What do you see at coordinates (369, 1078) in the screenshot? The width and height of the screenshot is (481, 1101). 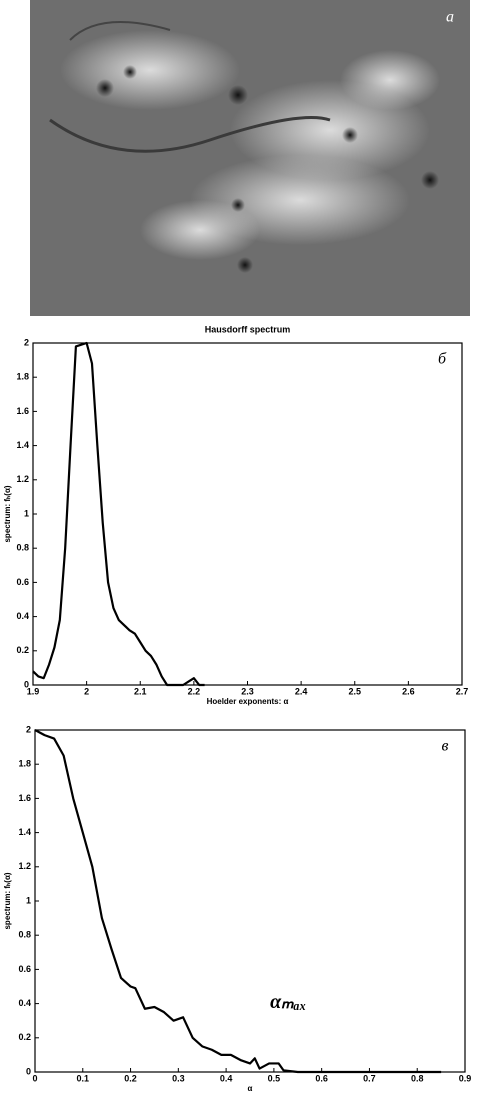 I see `x-tick-label: 0.7` at bounding box center [369, 1078].